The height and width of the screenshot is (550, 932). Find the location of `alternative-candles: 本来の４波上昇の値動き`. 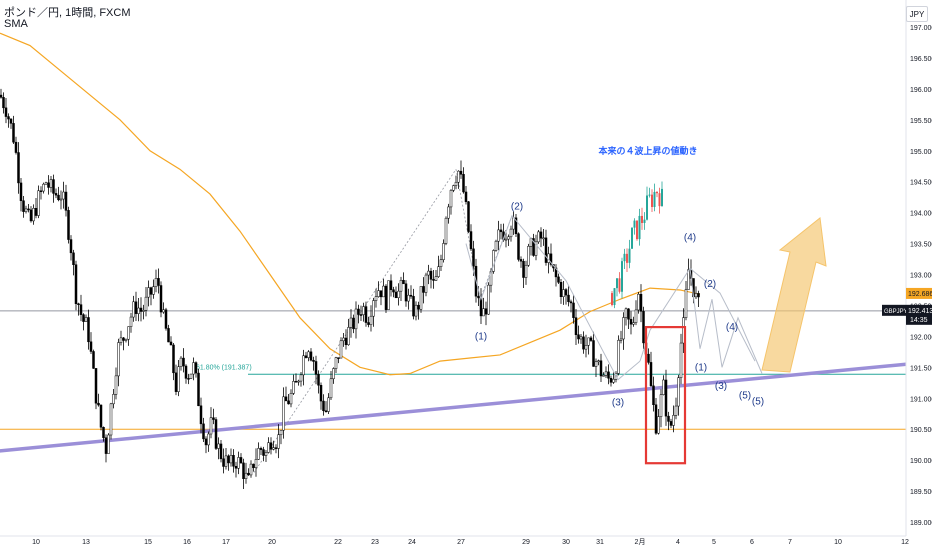

alternative-candles: 本来の４波上昇の値動き is located at coordinates (648, 227).